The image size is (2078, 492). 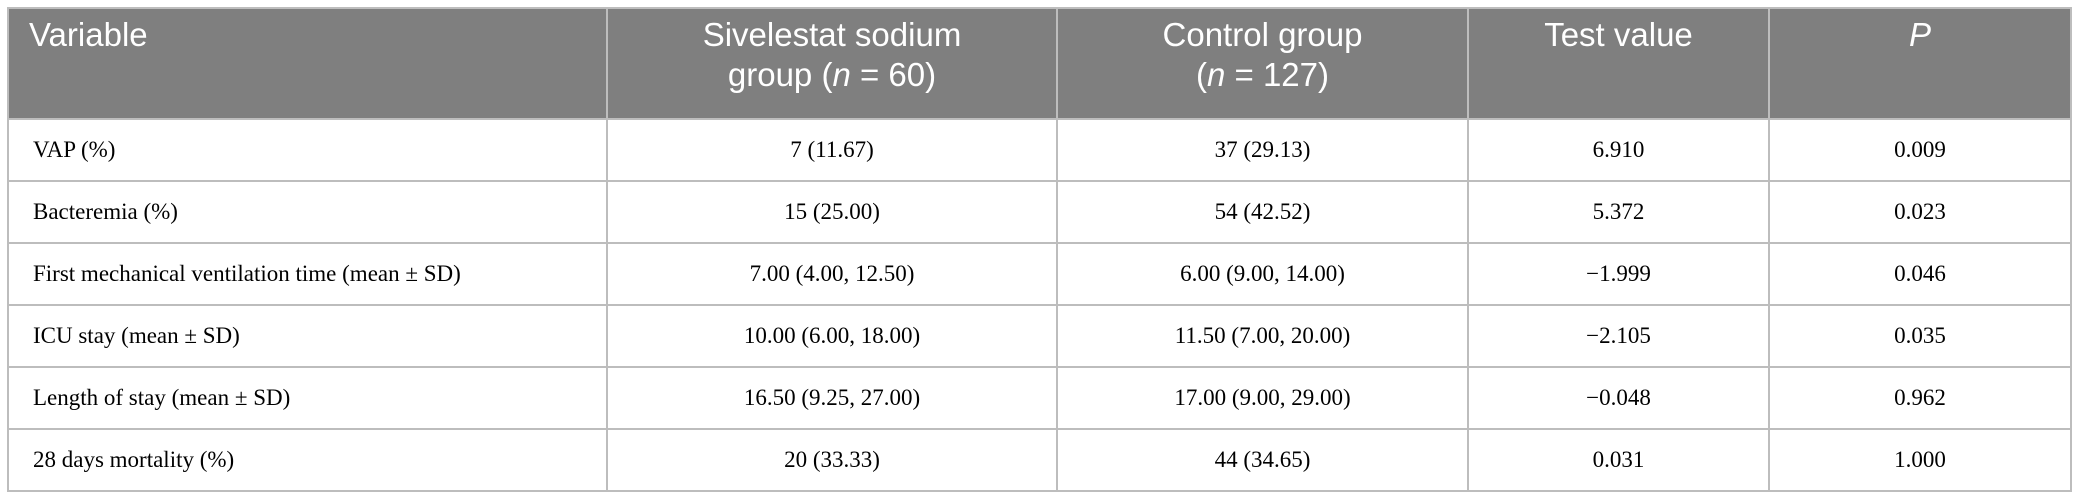 What do you see at coordinates (1618, 274) in the screenshot?
I see `table-cell: −1.999` at bounding box center [1618, 274].